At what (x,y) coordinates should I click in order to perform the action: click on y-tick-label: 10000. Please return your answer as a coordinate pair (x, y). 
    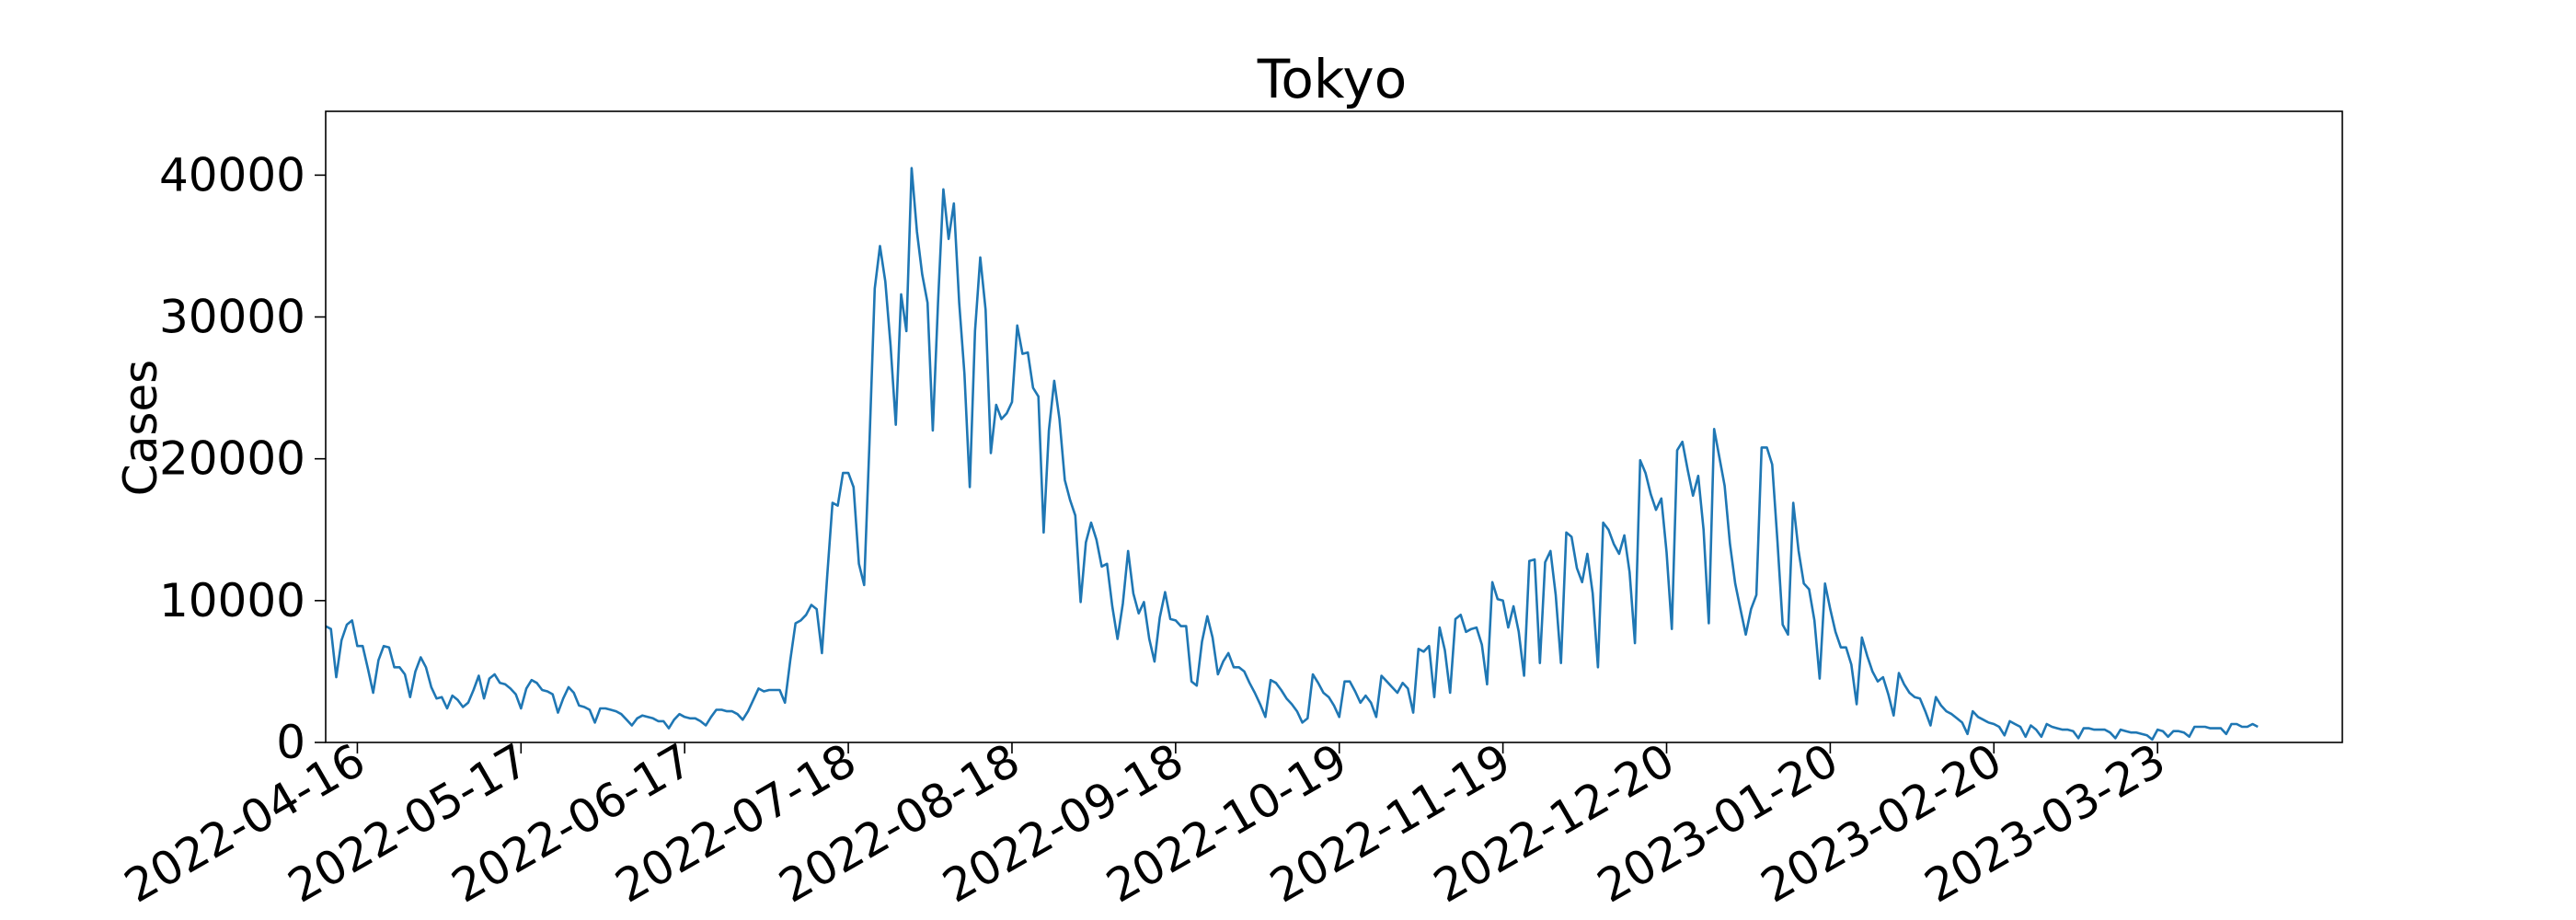
    Looking at the image, I should click on (232, 600).